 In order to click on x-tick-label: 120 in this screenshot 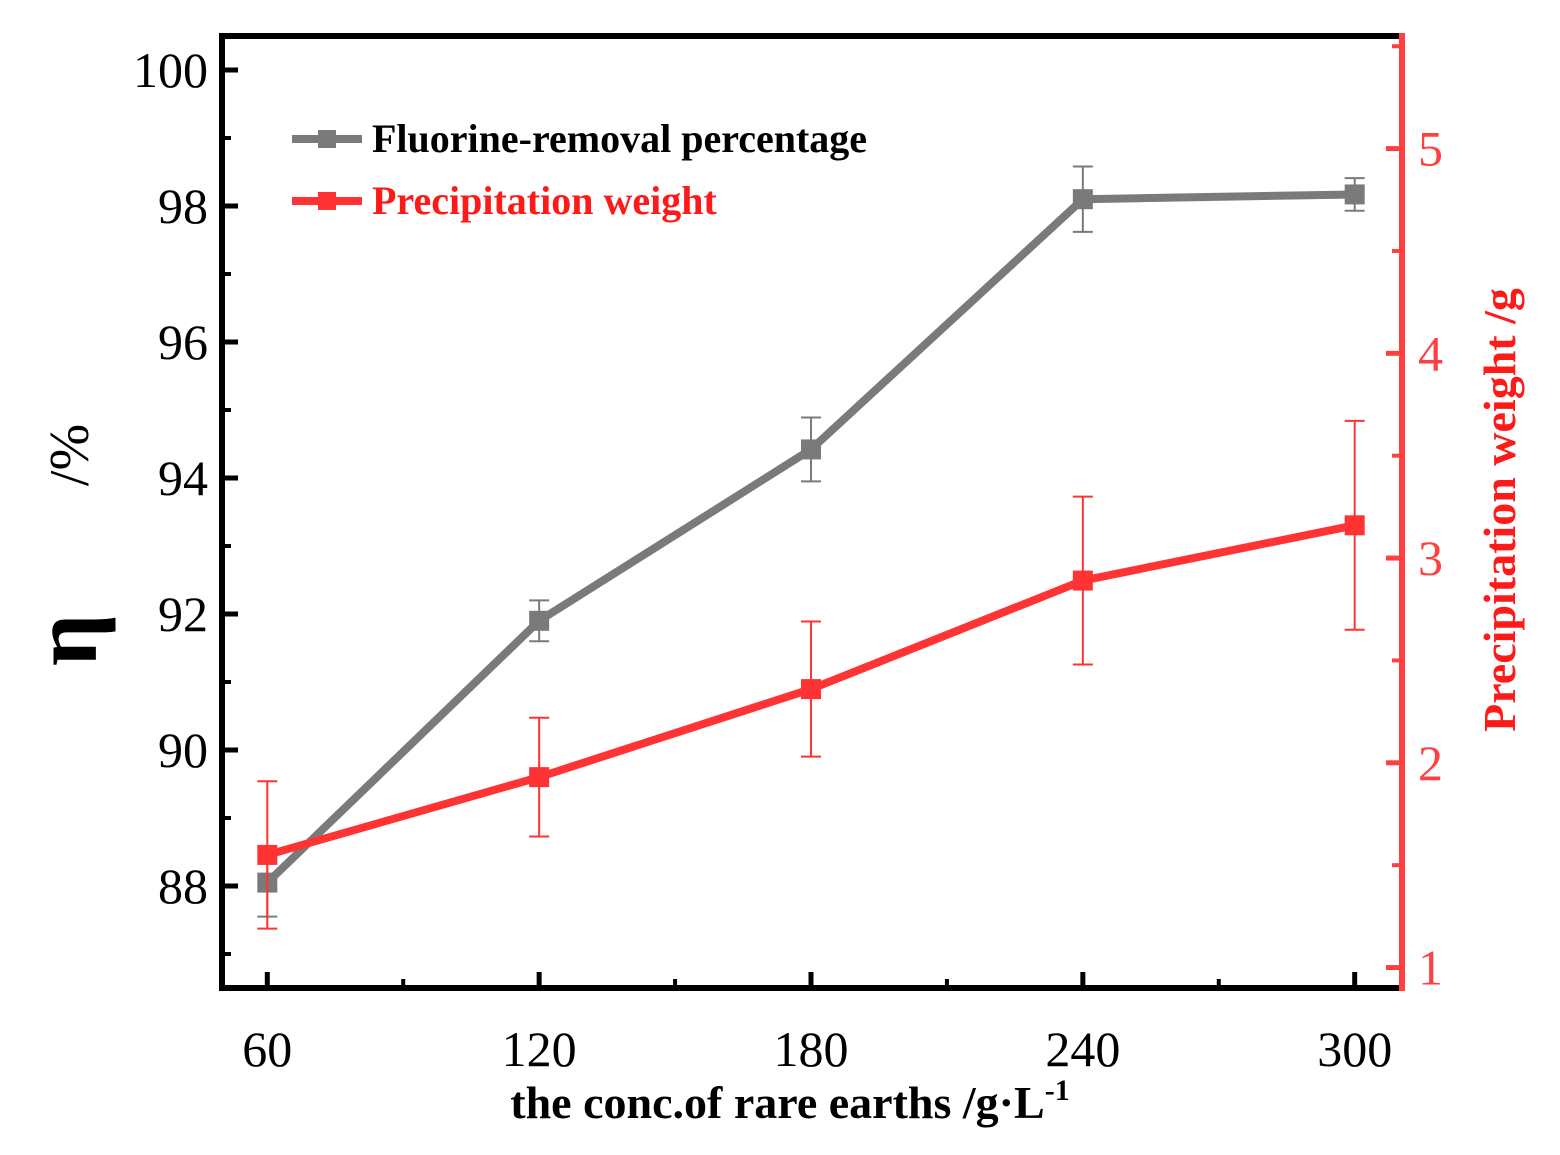, I will do `click(539, 1049)`.